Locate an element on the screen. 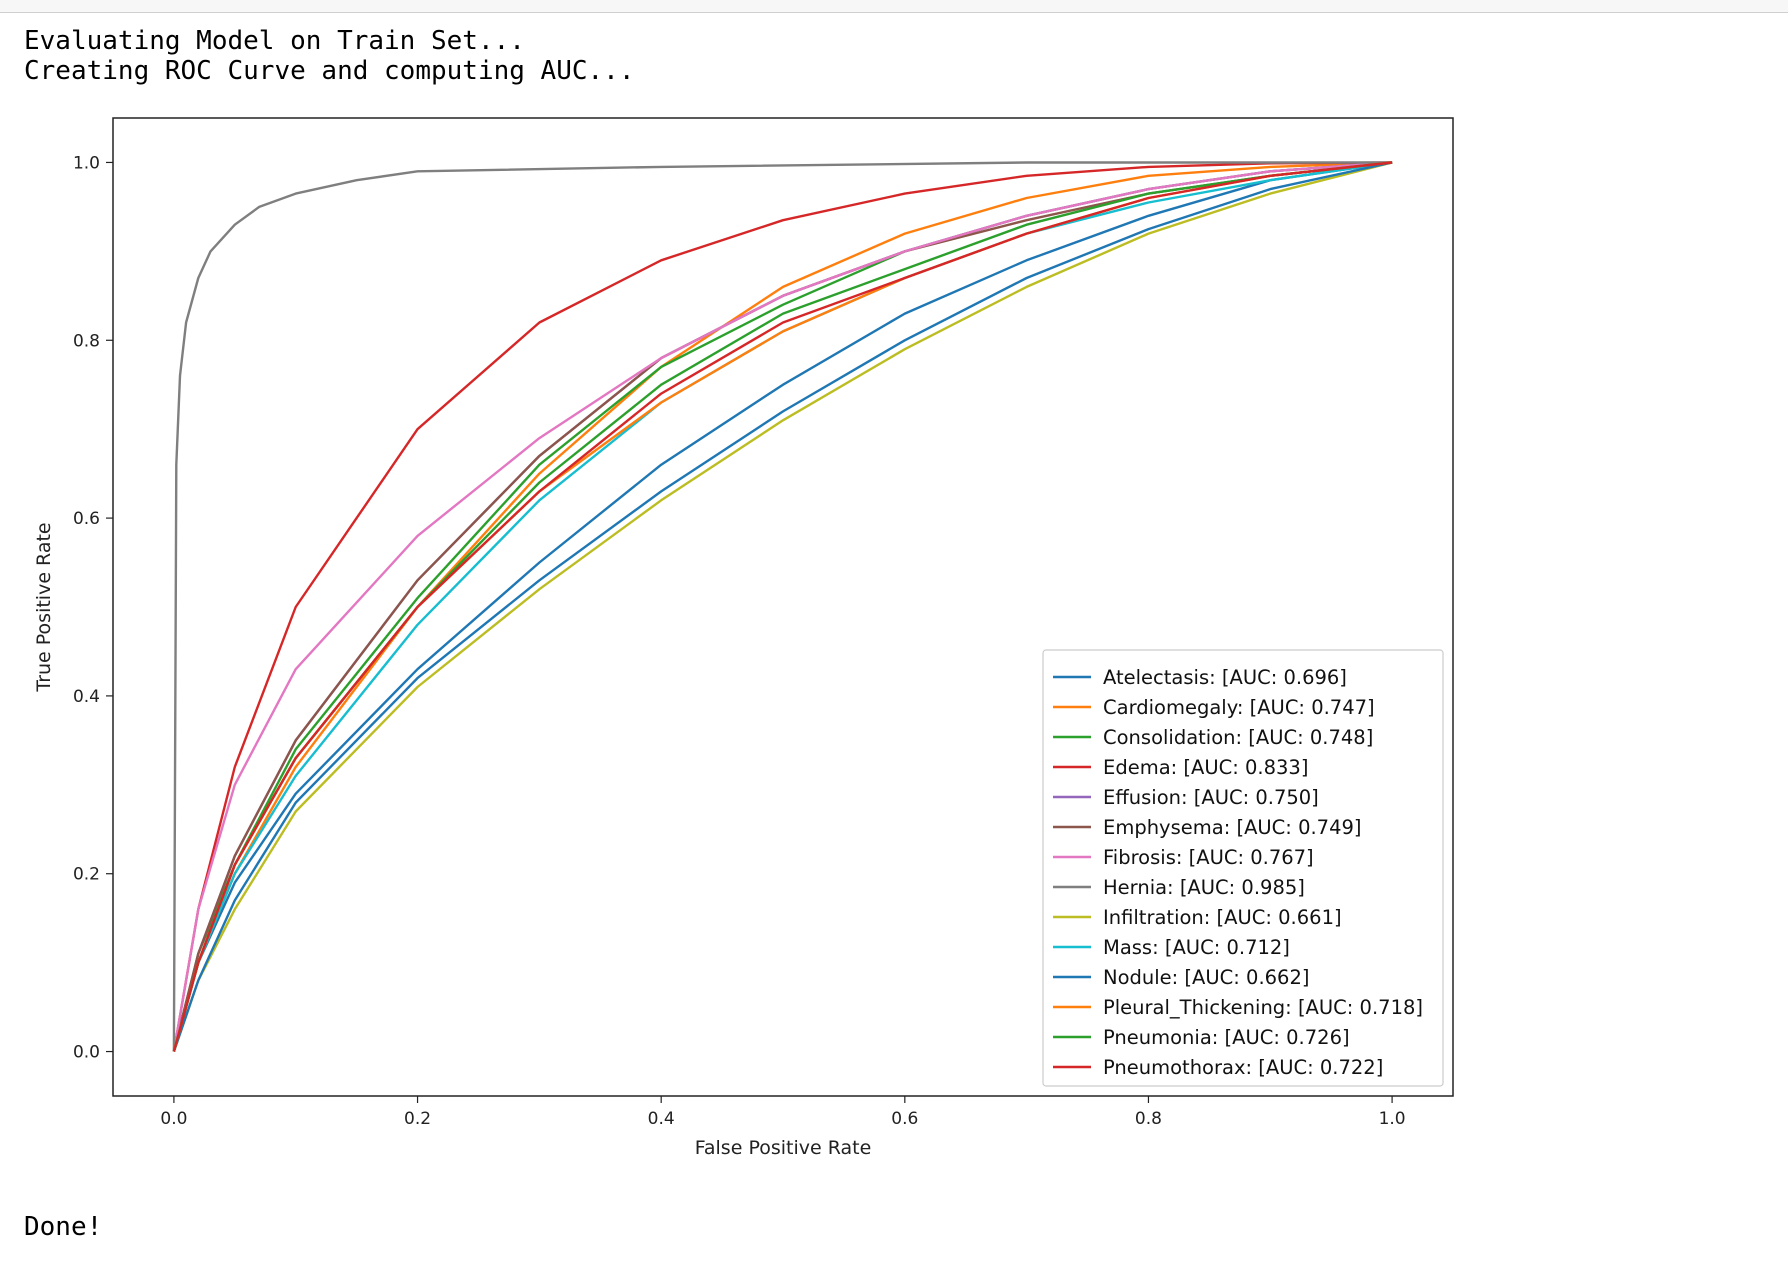  y-axis-title: True Positive Rate is located at coordinates (44, 607).